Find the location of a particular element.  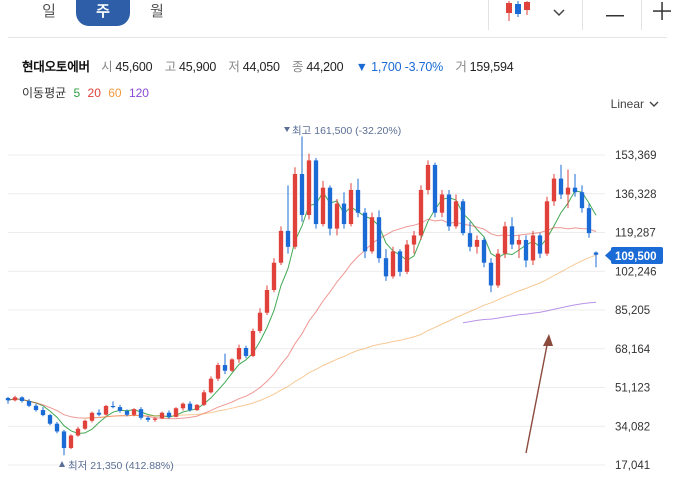

moving-average-legend: 이동평균 5 20 60 120 is located at coordinates (87, 92).